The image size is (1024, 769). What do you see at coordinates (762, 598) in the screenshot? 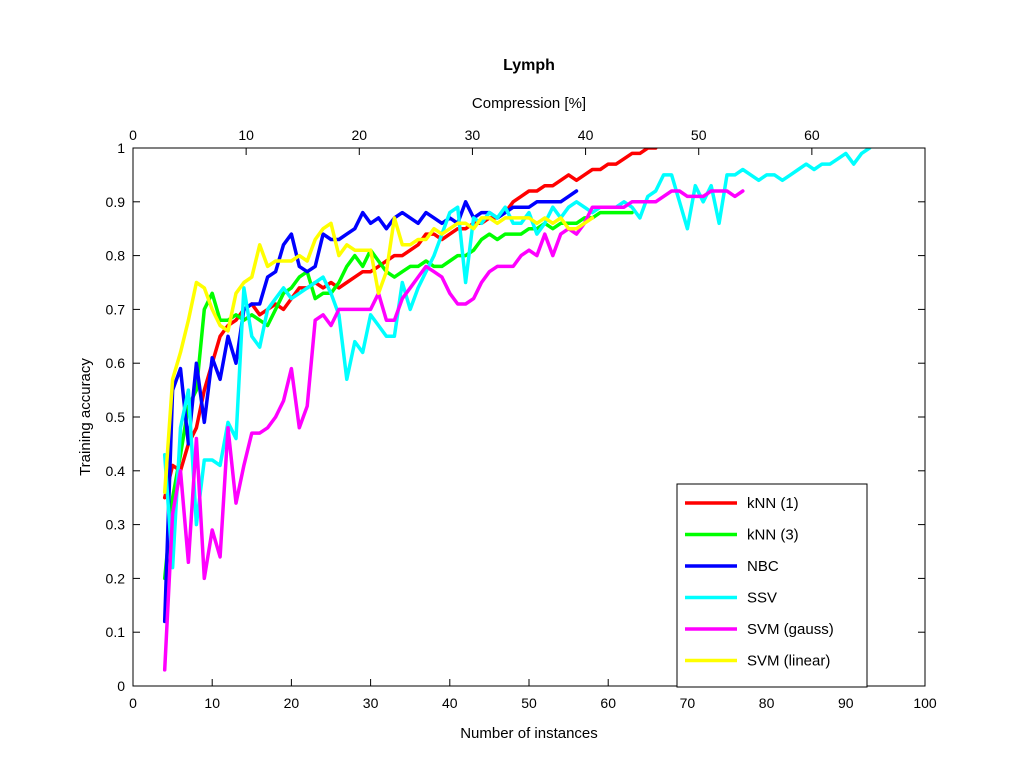
I see `legend-label: SSV` at bounding box center [762, 598].